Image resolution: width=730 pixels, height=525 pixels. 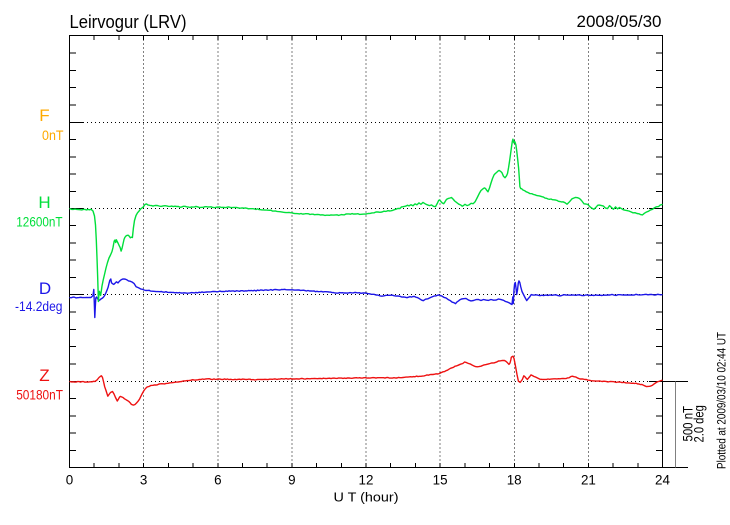 What do you see at coordinates (44, 115) in the screenshot?
I see `svg-text: F` at bounding box center [44, 115].